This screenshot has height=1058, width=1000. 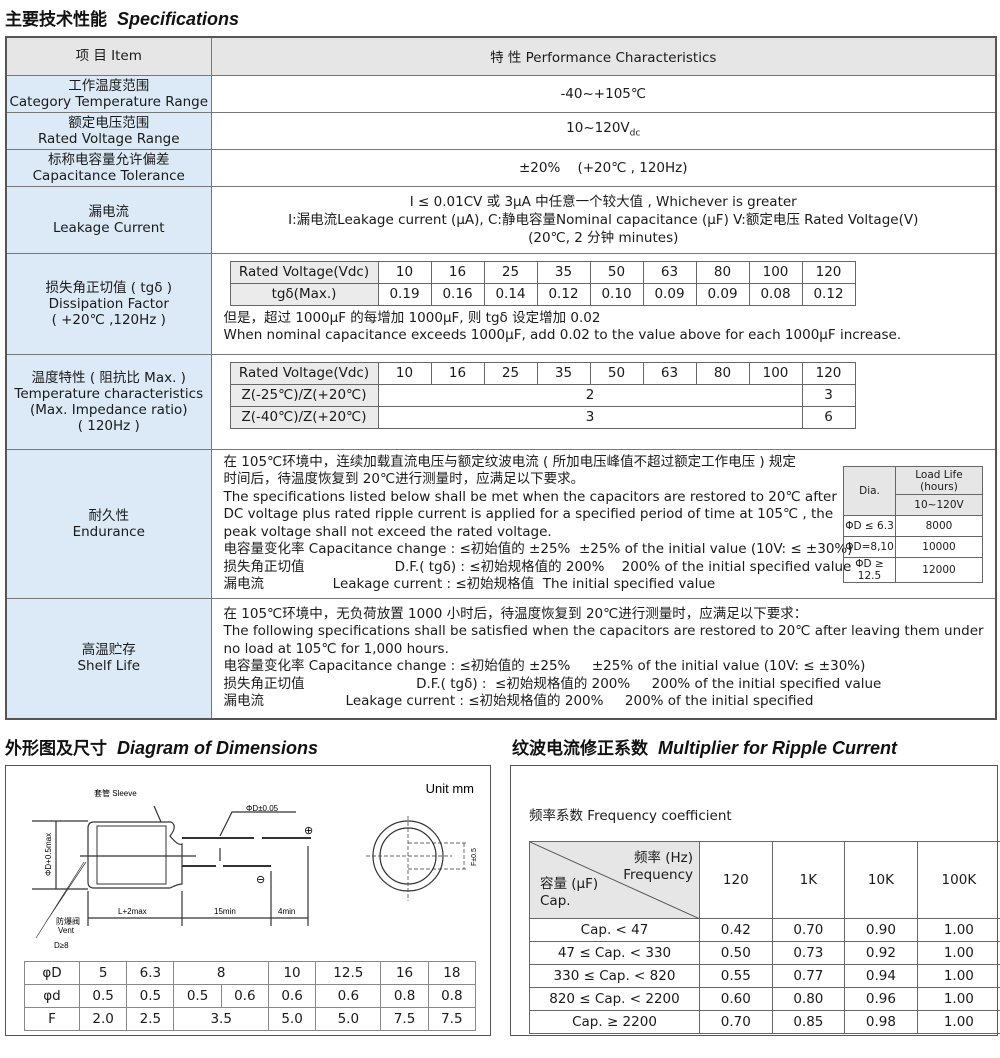 What do you see at coordinates (292, 1019) in the screenshot?
I see `dim-F: 5.0` at bounding box center [292, 1019].